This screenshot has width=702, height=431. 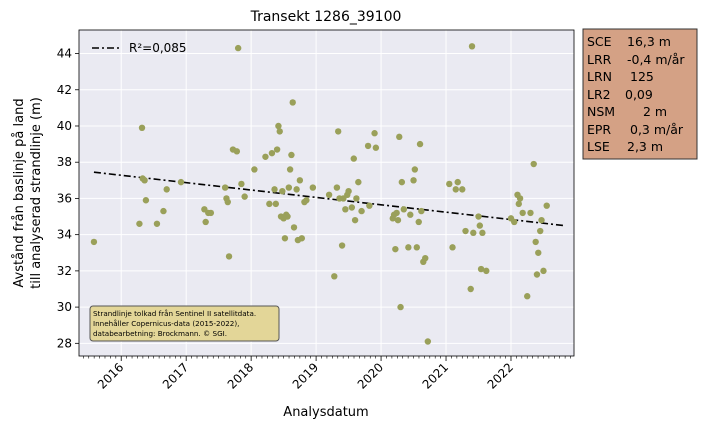 I want to click on stats-box-bg, so click(x=640, y=94).